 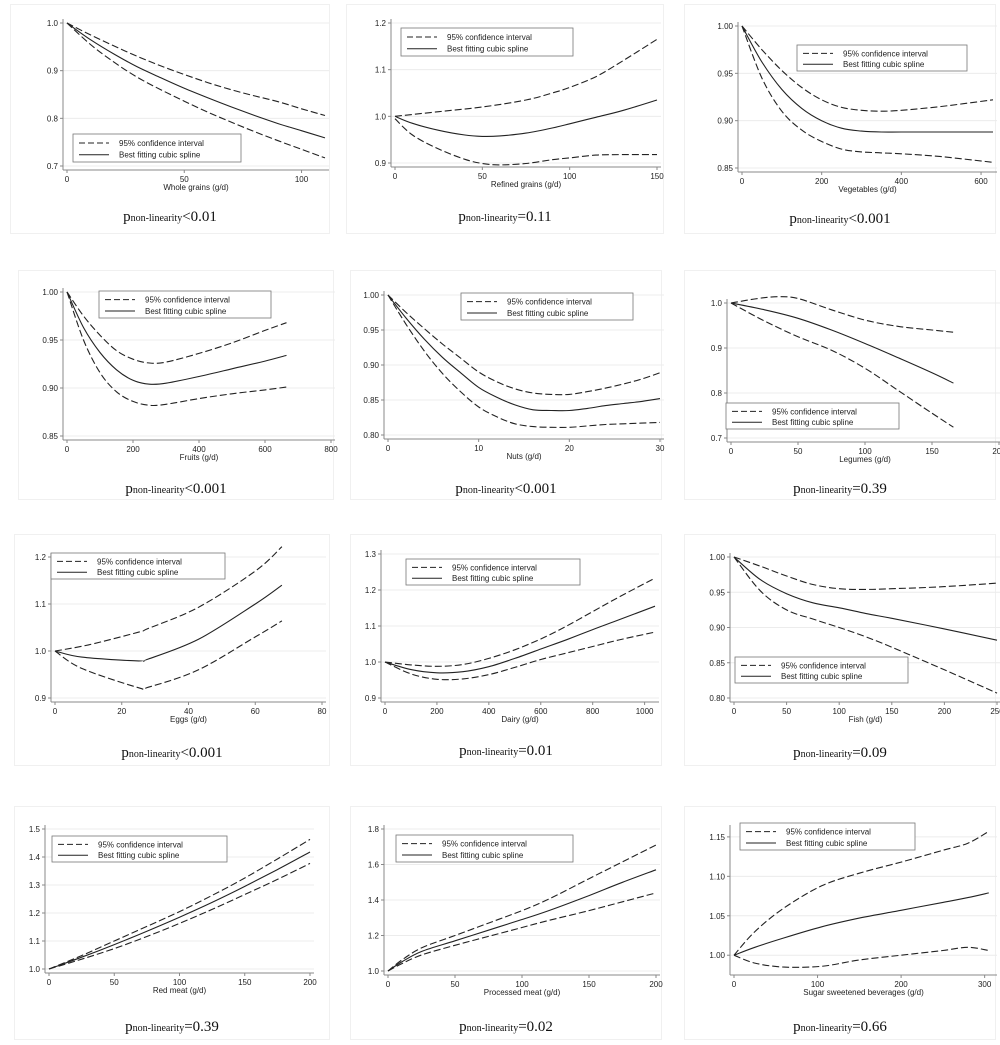 What do you see at coordinates (371, 435) in the screenshot?
I see `y-tick-label: 0.80` at bounding box center [371, 435].